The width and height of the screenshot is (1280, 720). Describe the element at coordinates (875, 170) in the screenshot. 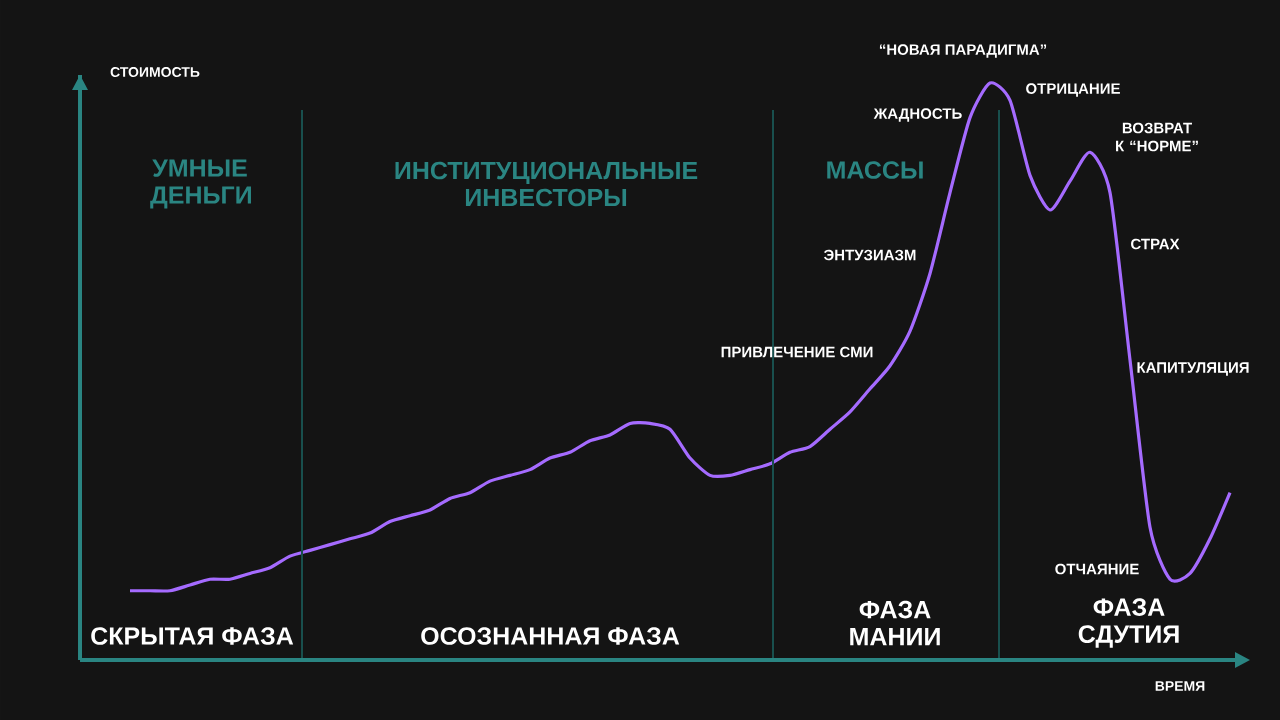

I see `annotation: МАССЫ` at that location.